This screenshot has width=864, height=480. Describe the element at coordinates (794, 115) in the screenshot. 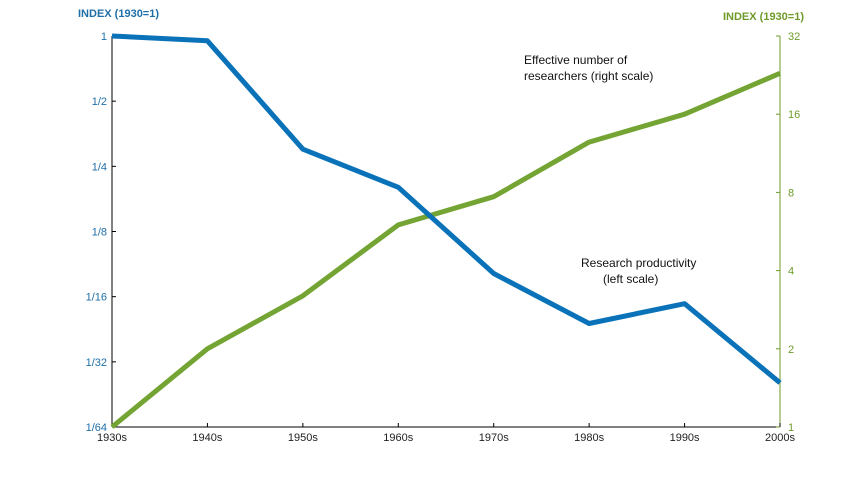

I see `right-tick-label: 16` at that location.